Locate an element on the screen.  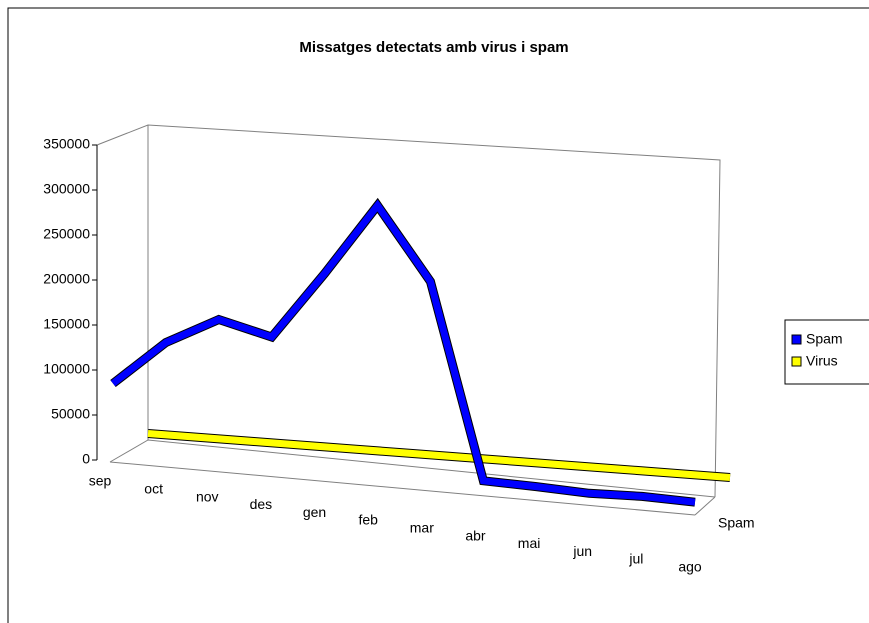
x-tick-label: jun is located at coordinates (582, 551).